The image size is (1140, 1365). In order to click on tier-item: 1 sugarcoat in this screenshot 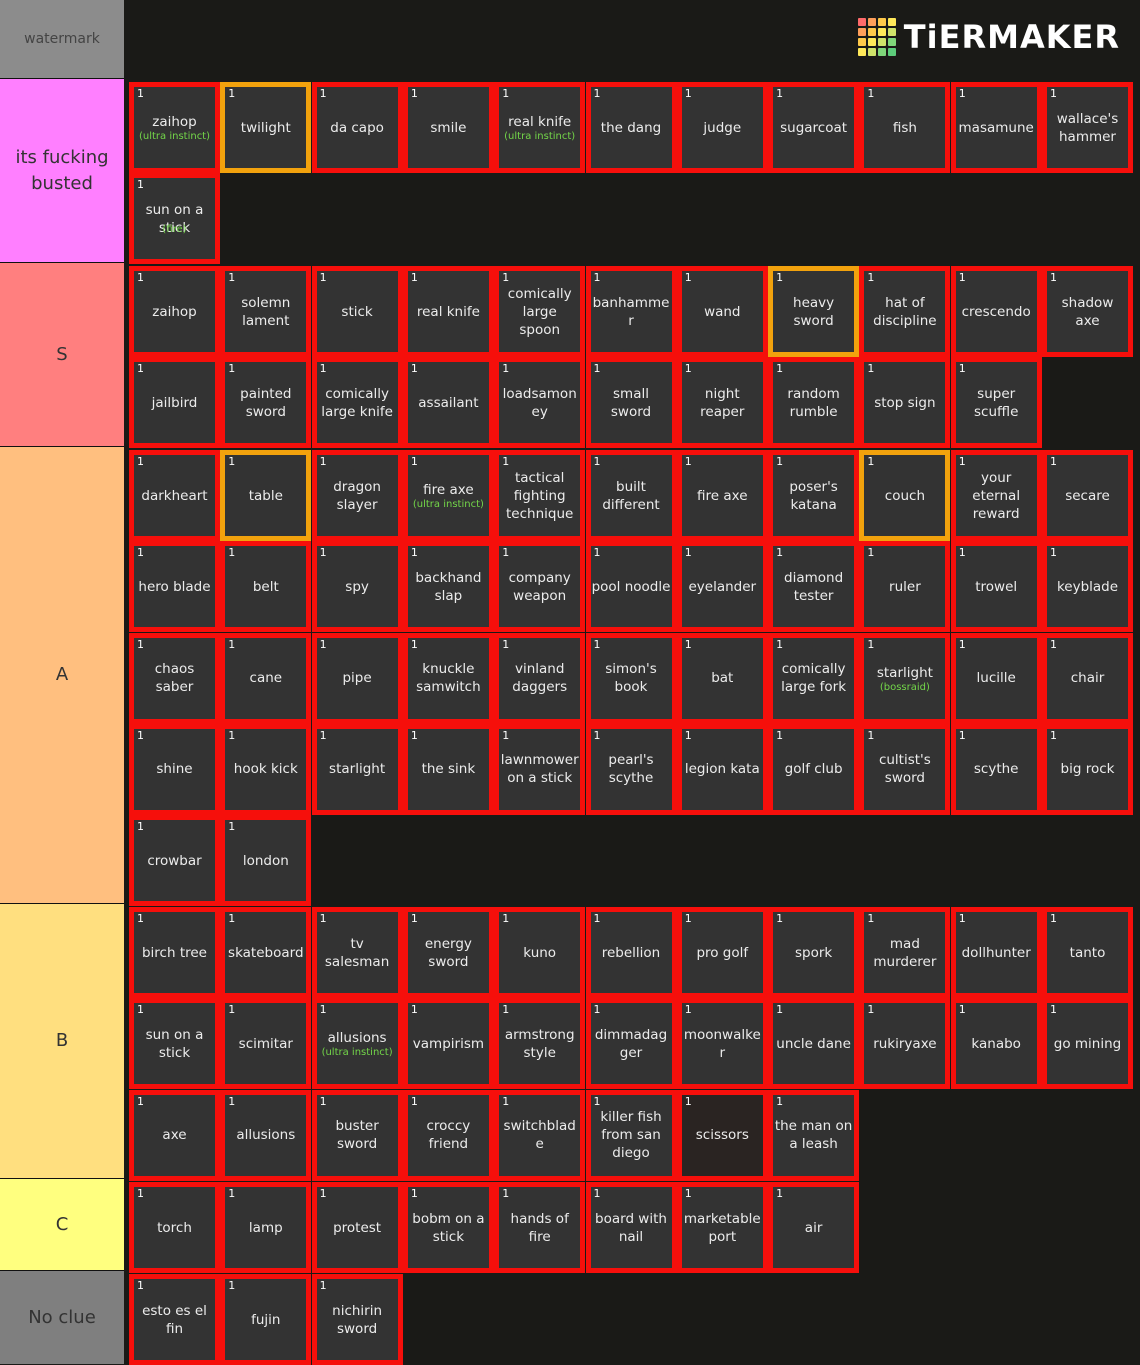, I will do `click(814, 127)`.